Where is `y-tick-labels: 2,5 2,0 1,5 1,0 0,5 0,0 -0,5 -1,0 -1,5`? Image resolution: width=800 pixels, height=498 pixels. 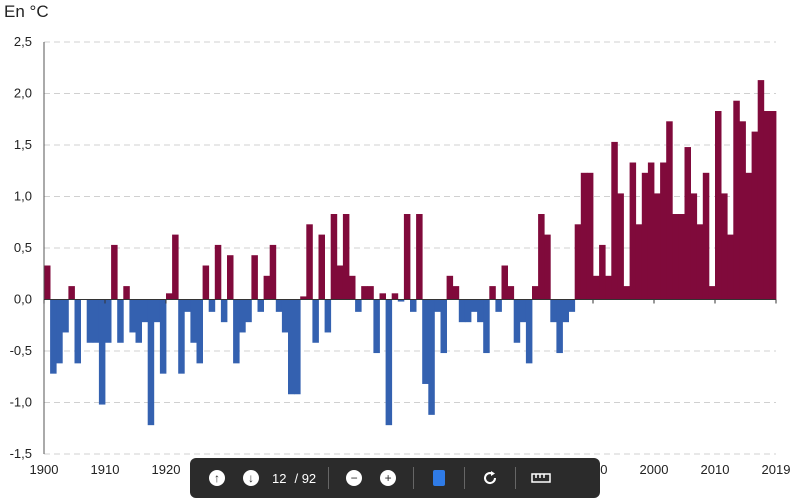
y-tick-labels: 2,5 2,0 1,5 1,0 0,5 0,0 -0,5 -1,0 -1,5 is located at coordinates (21, 247).